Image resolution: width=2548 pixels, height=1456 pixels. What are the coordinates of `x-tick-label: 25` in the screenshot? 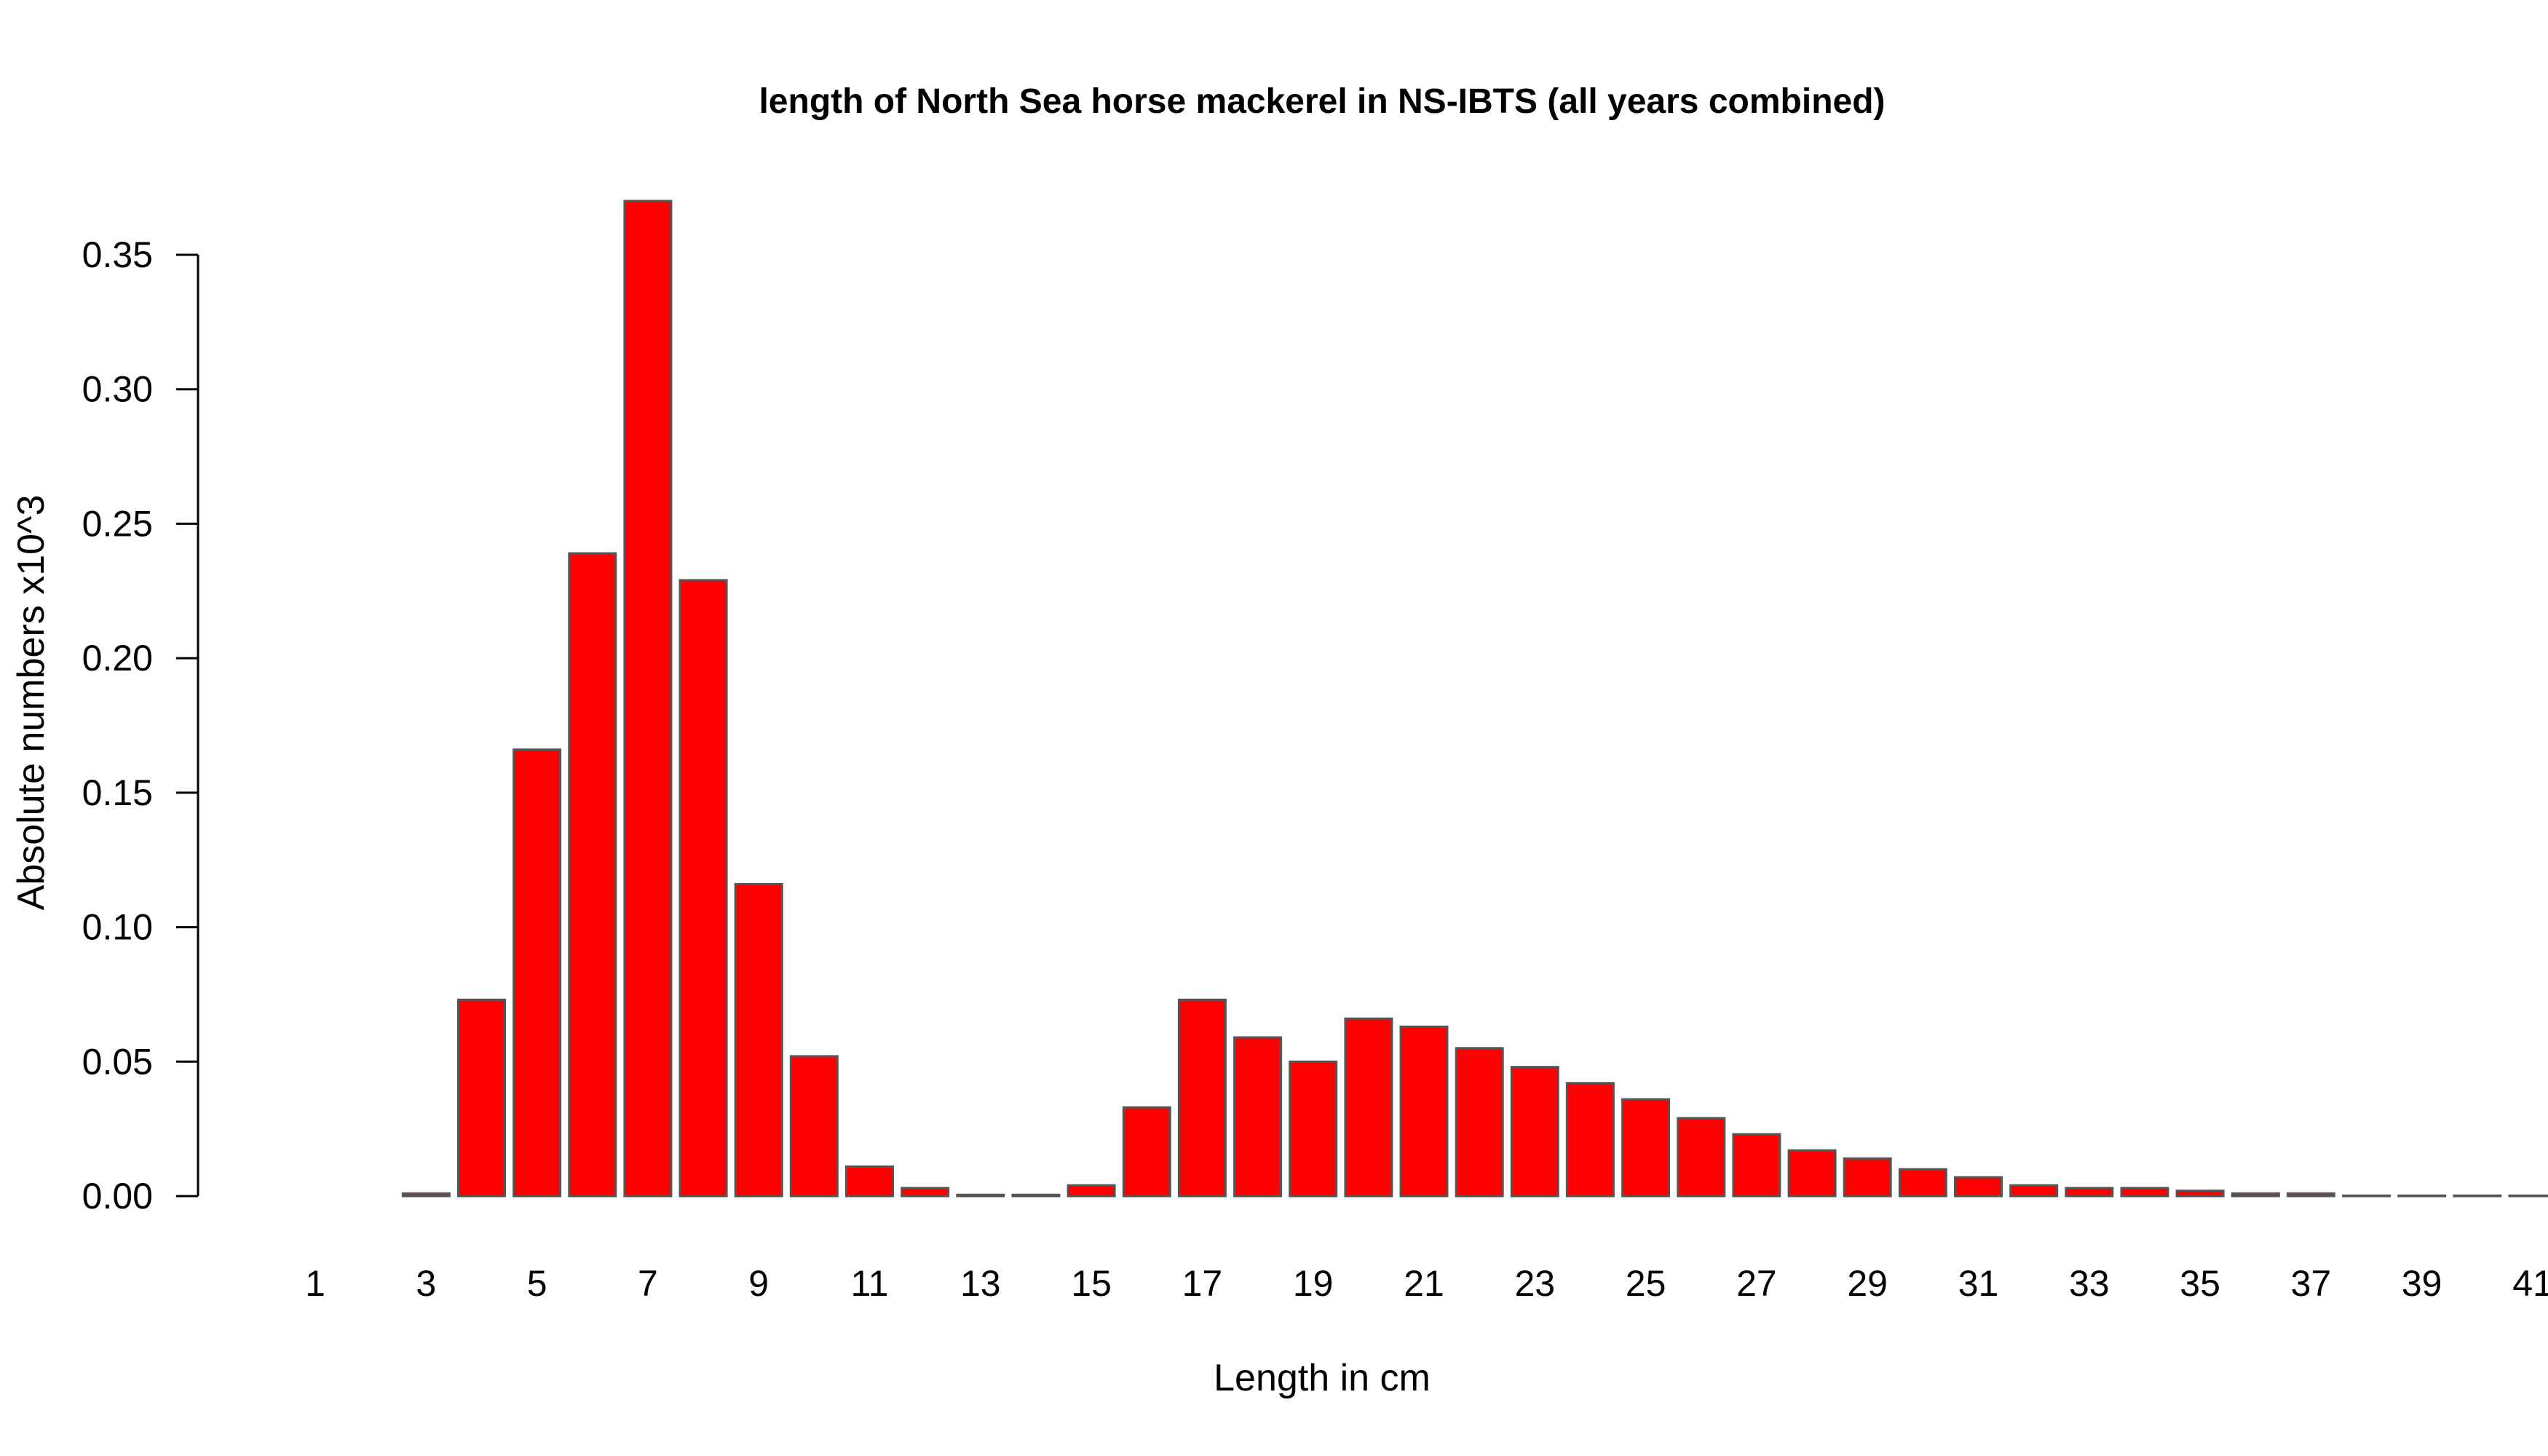 It's located at (1646, 1283).